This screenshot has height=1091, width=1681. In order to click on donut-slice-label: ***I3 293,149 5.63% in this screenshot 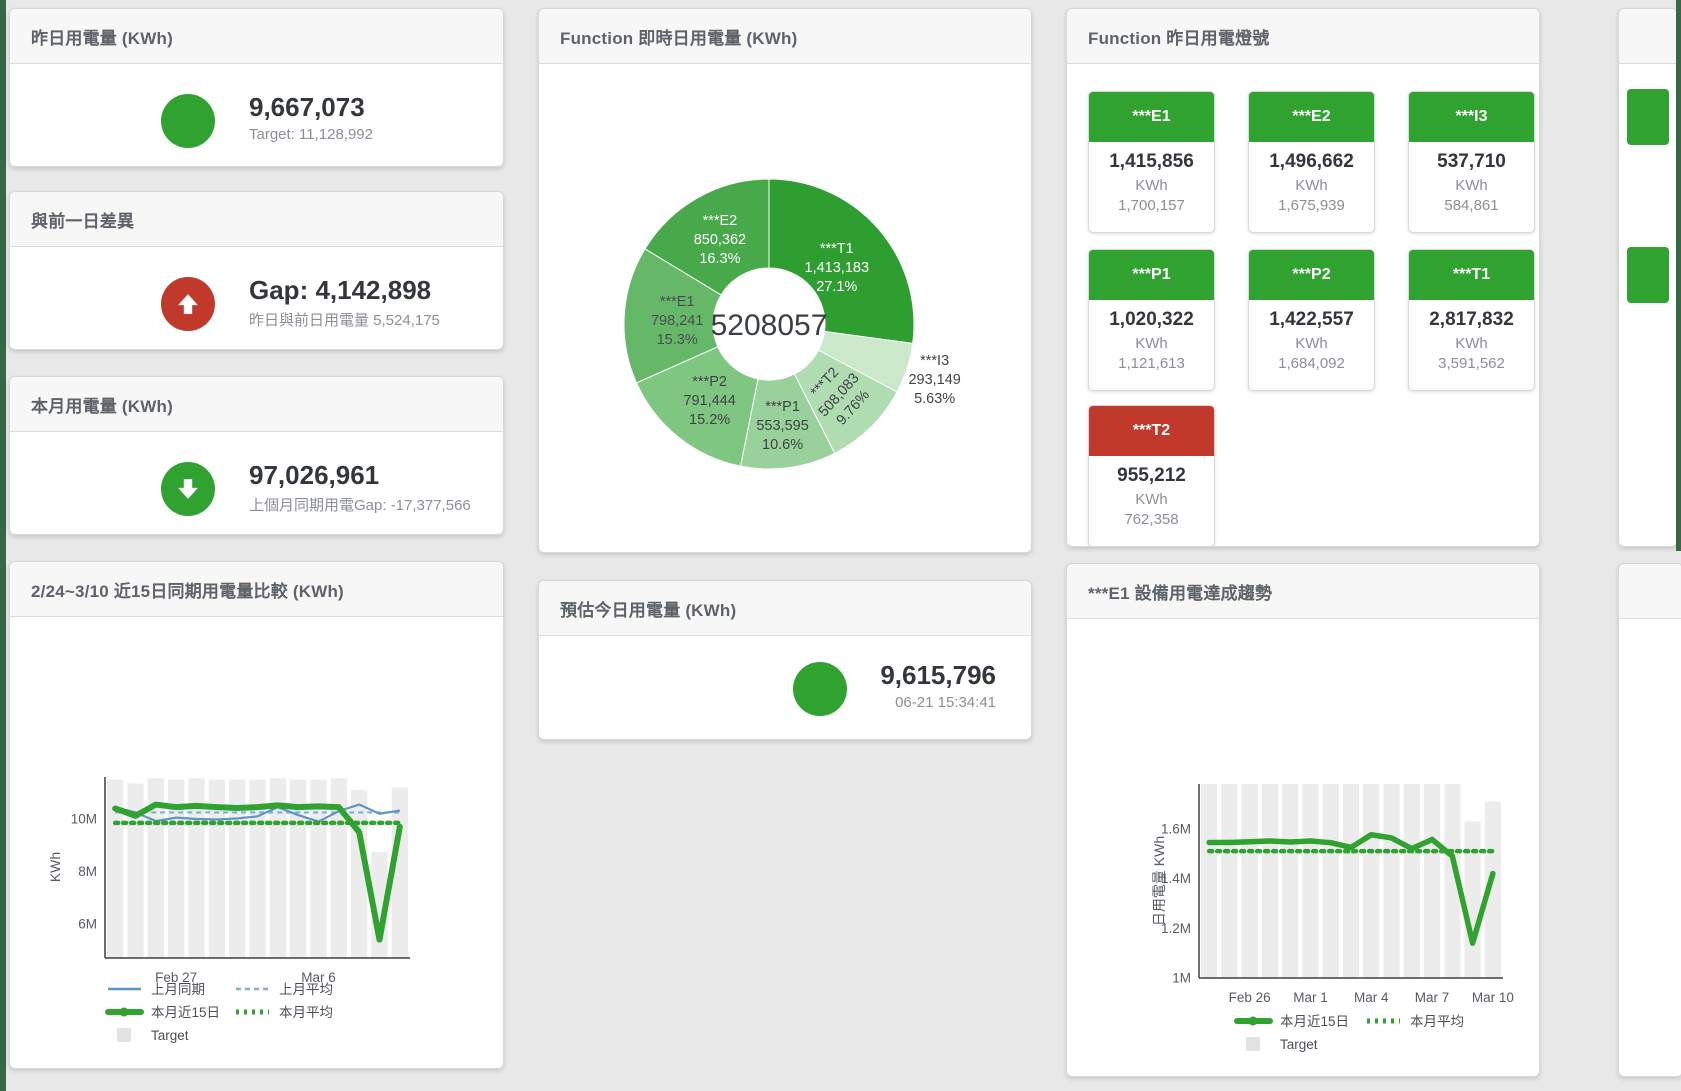, I will do `click(934, 380)`.